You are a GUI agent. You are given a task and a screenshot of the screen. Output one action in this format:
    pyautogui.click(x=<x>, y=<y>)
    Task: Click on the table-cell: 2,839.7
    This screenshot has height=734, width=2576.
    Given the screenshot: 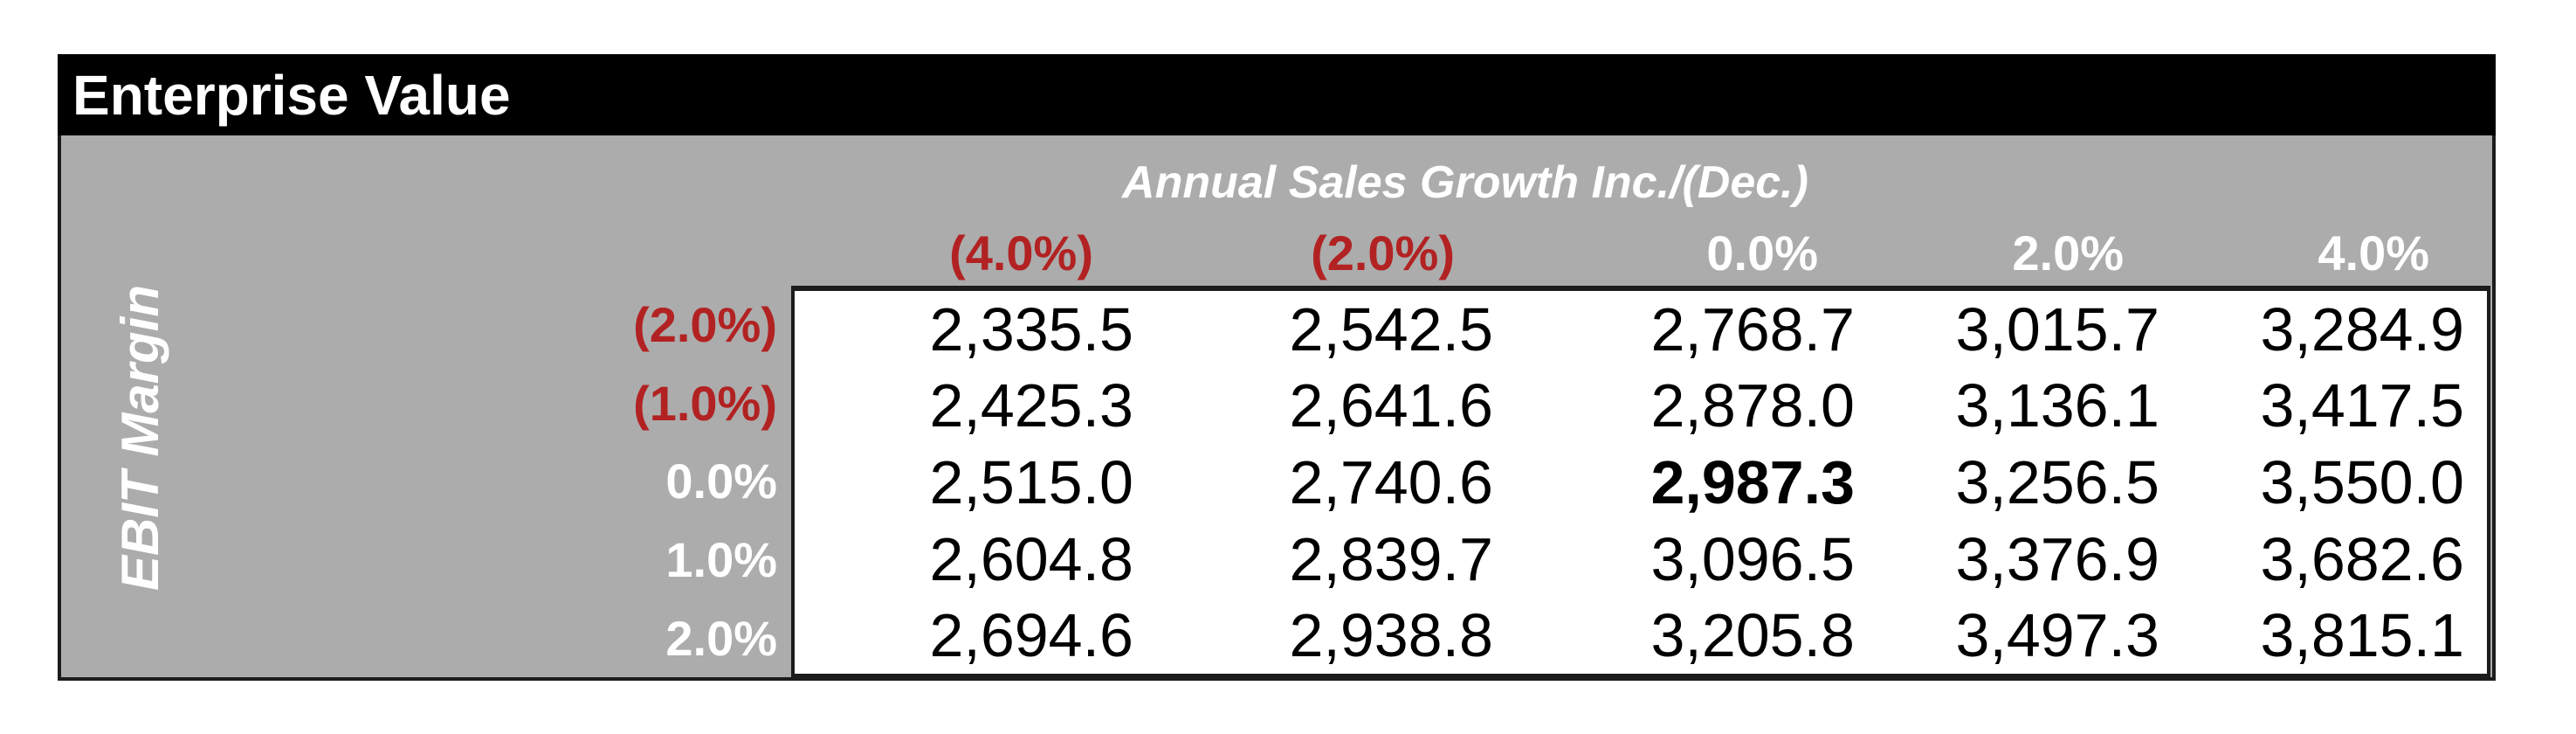 What is the action you would take?
    pyautogui.click(x=1391, y=558)
    